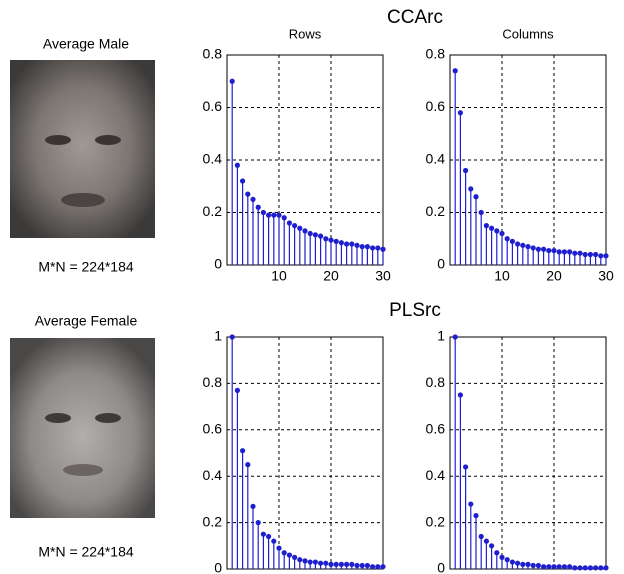  I want to click on axes-box, so click(528, 453).